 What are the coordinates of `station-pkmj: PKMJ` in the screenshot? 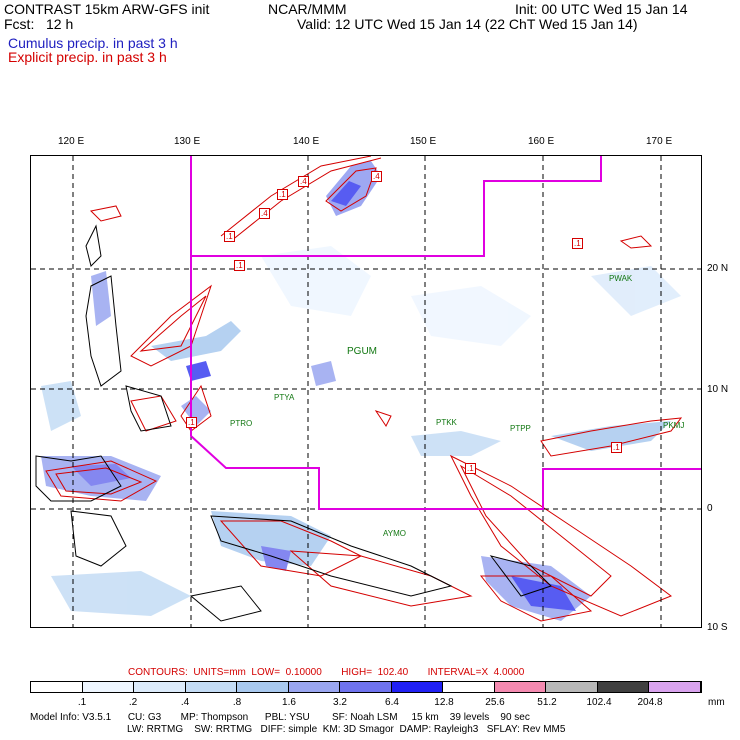 It's located at (674, 425).